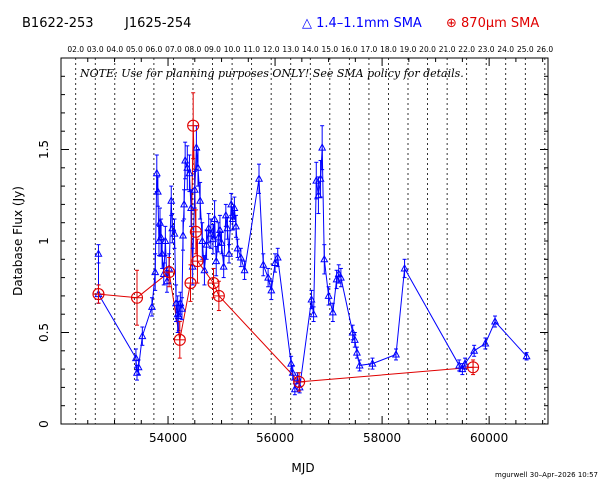 This screenshot has width=601, height=481. I want to click on y-tick-label: 1, so click(44, 241).